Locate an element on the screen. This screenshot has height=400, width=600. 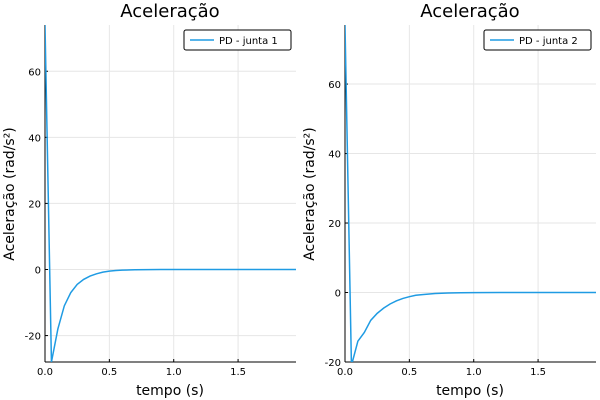
legend: PD - junta 2 is located at coordinates (537, 40).